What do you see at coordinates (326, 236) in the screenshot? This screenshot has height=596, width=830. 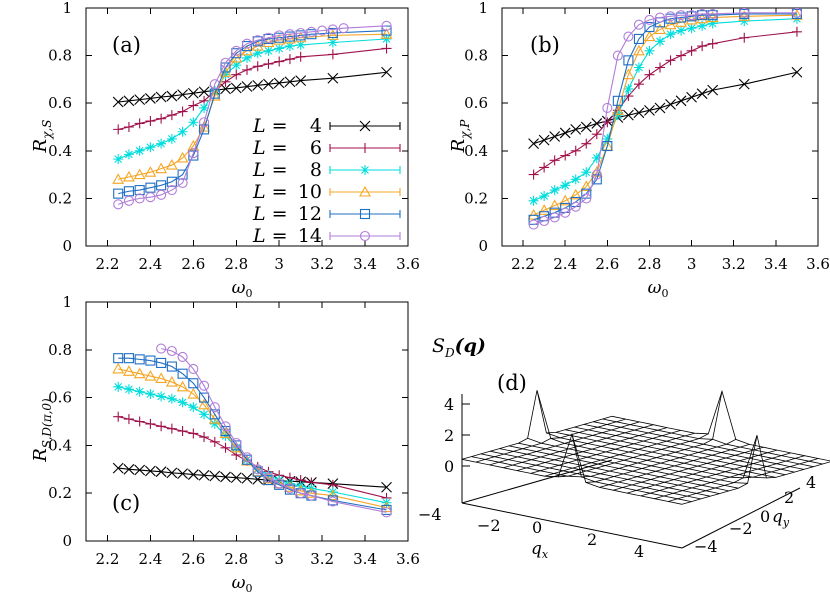 I see `legend-entry-L14: L = 14` at bounding box center [326, 236].